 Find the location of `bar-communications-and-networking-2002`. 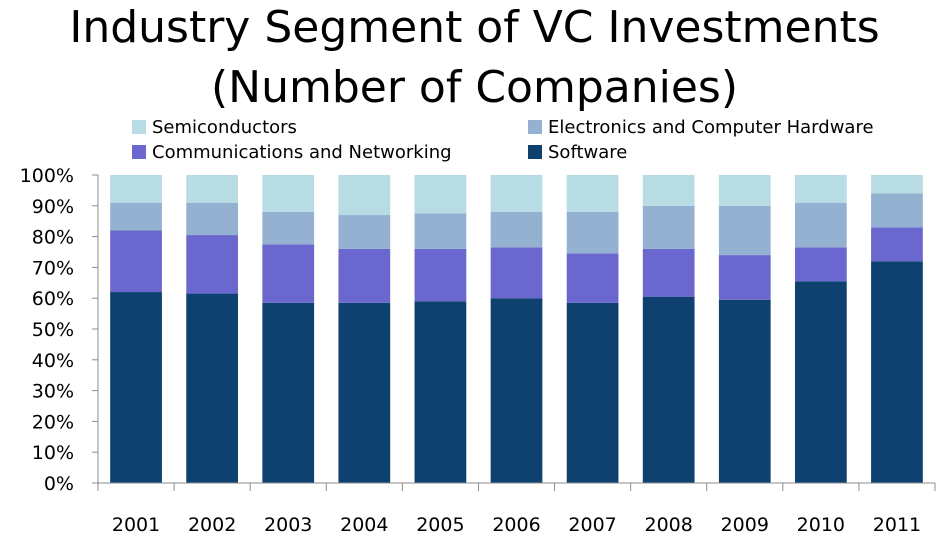

bar-communications-and-networking-2002 is located at coordinates (212, 264).